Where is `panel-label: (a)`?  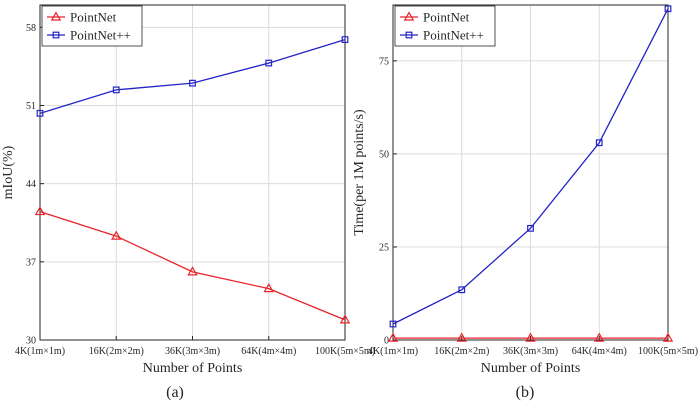 panel-label: (a) is located at coordinates (175, 392).